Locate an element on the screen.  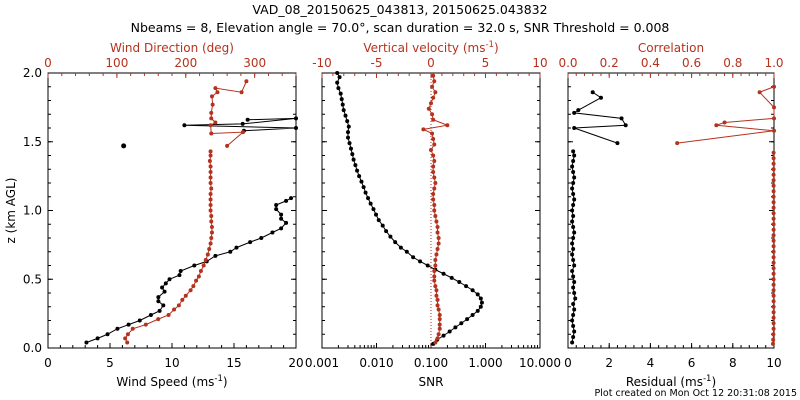
y-tick-label: 2.0 is located at coordinates (32, 73).